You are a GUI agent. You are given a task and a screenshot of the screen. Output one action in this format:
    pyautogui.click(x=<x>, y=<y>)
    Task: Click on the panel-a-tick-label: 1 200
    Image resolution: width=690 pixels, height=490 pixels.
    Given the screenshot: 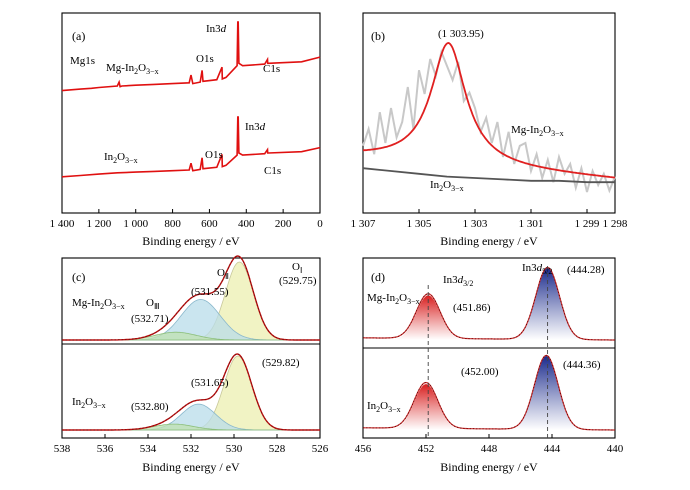 What is the action you would take?
    pyautogui.click(x=98, y=224)
    